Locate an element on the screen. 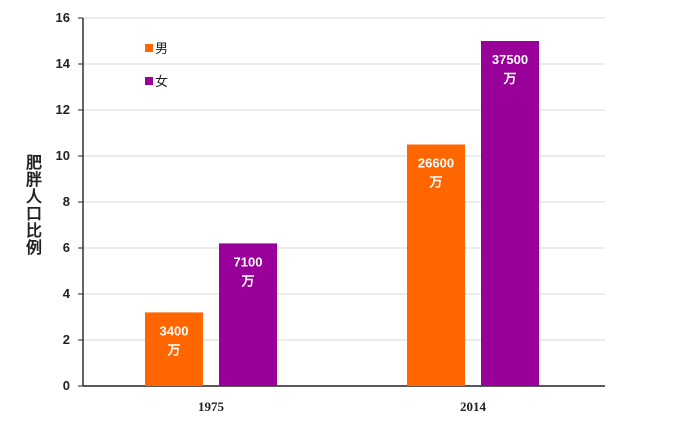  bar-男-1975 is located at coordinates (174, 349).